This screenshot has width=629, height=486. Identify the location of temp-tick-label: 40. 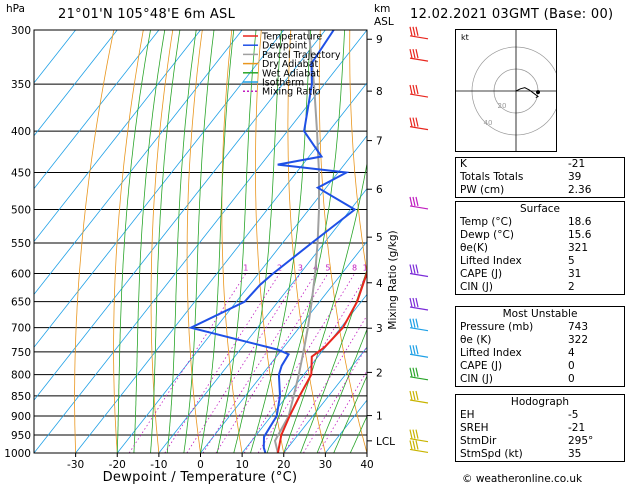
(366, 465).